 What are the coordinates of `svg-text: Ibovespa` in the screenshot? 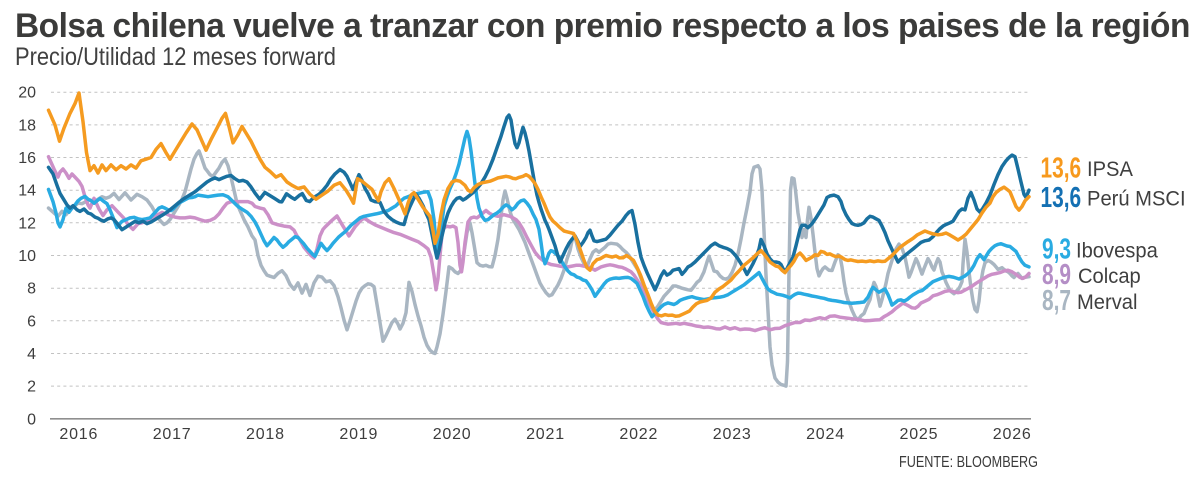 It's located at (1117, 250).